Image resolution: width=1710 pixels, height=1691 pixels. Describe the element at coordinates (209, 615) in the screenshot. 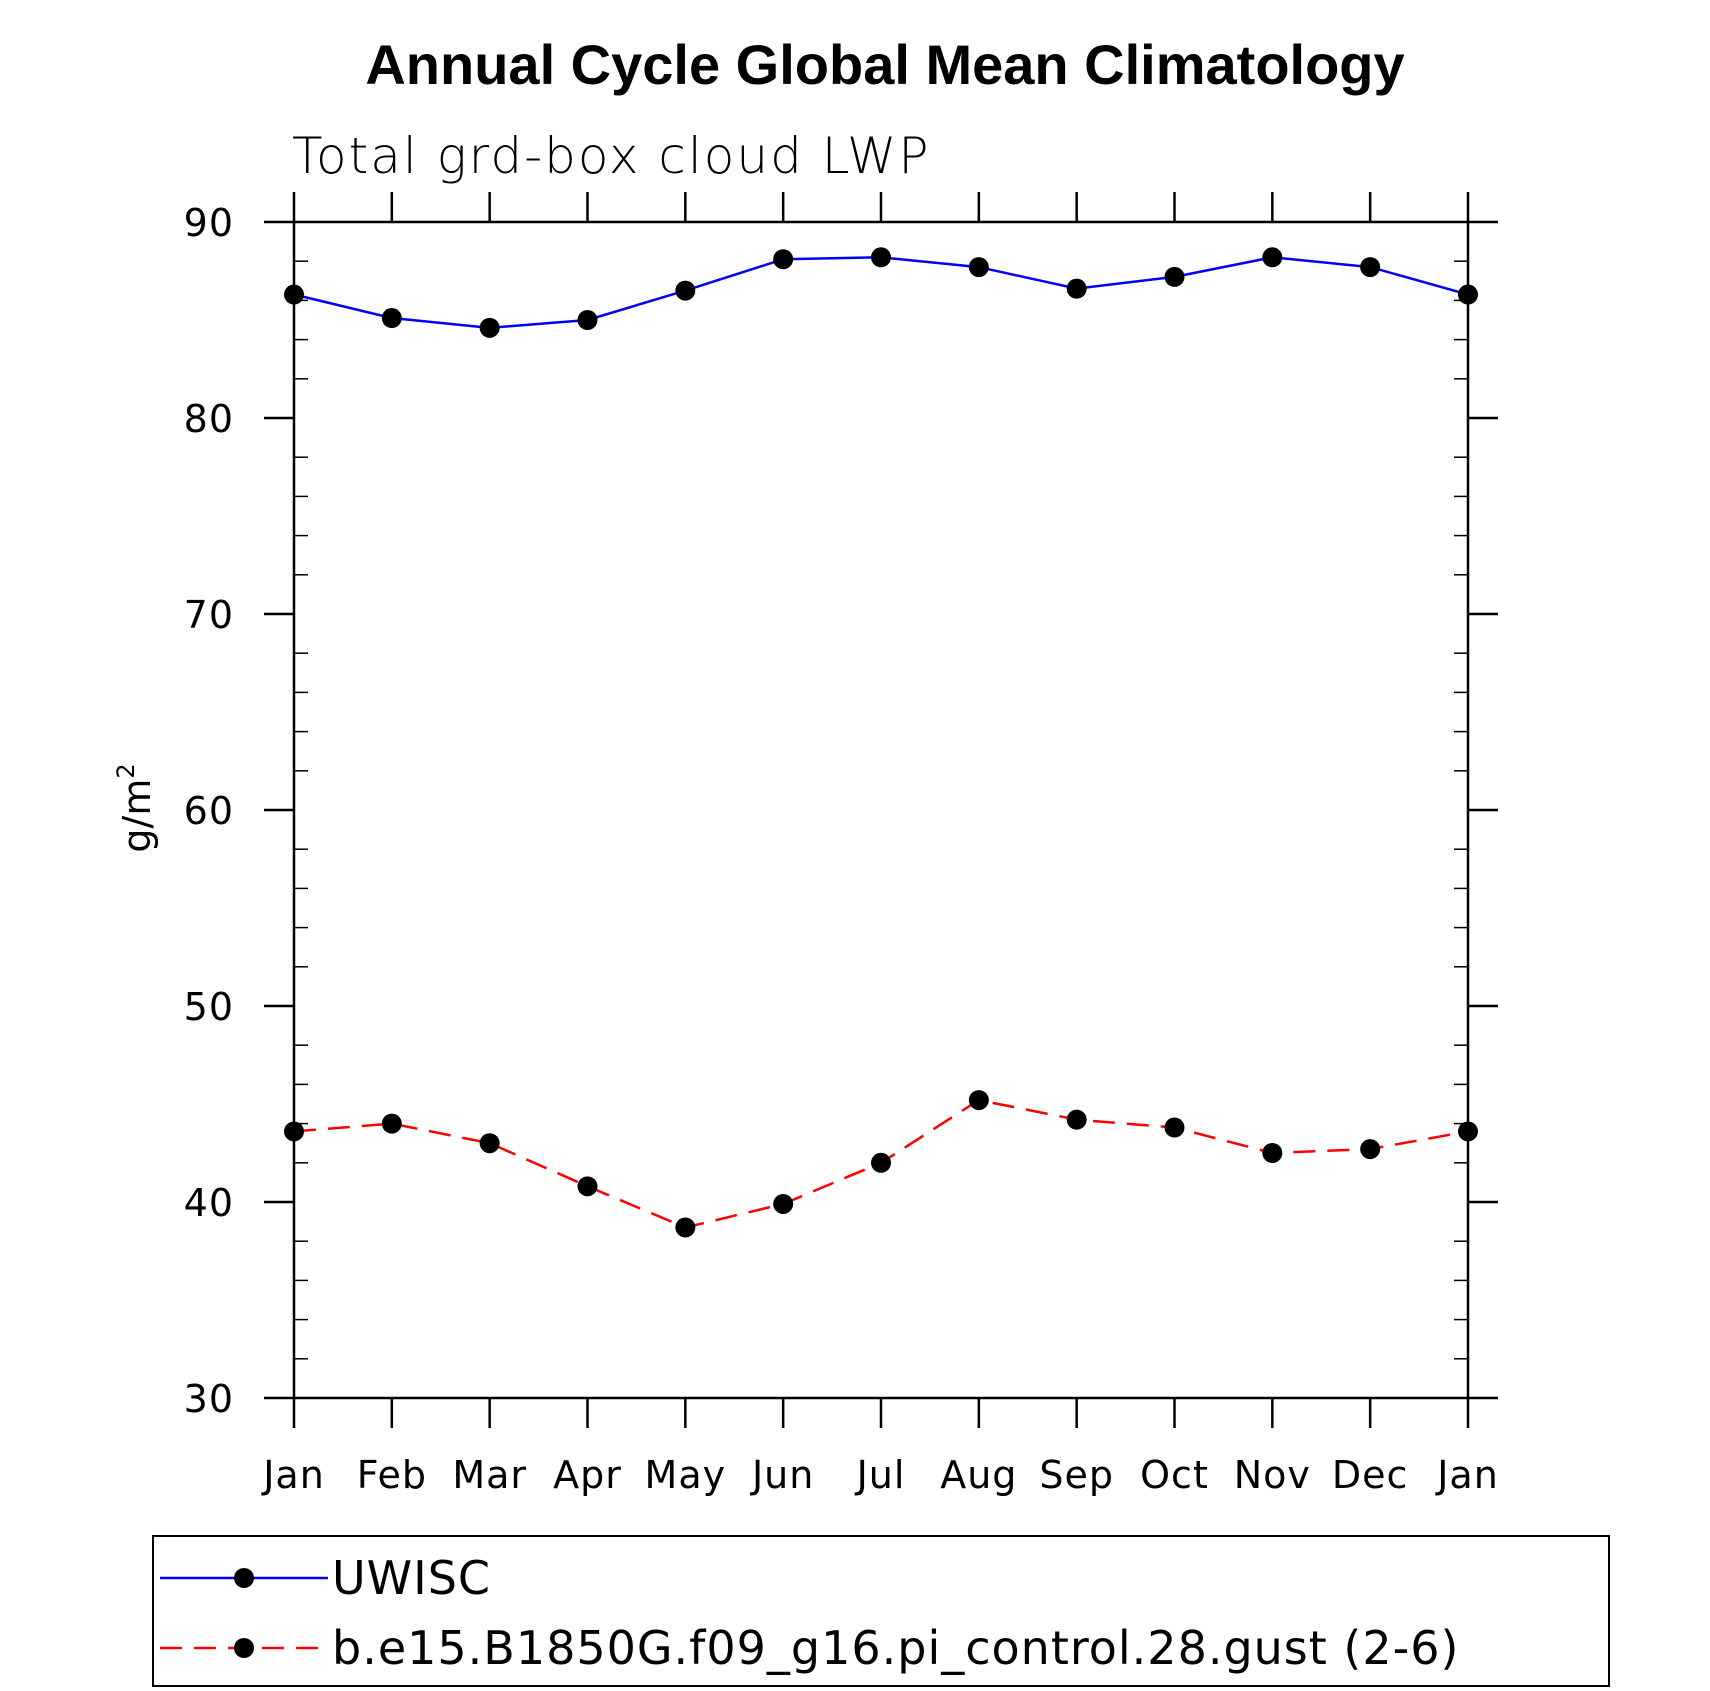

I see `y-tick-label: 70` at that location.